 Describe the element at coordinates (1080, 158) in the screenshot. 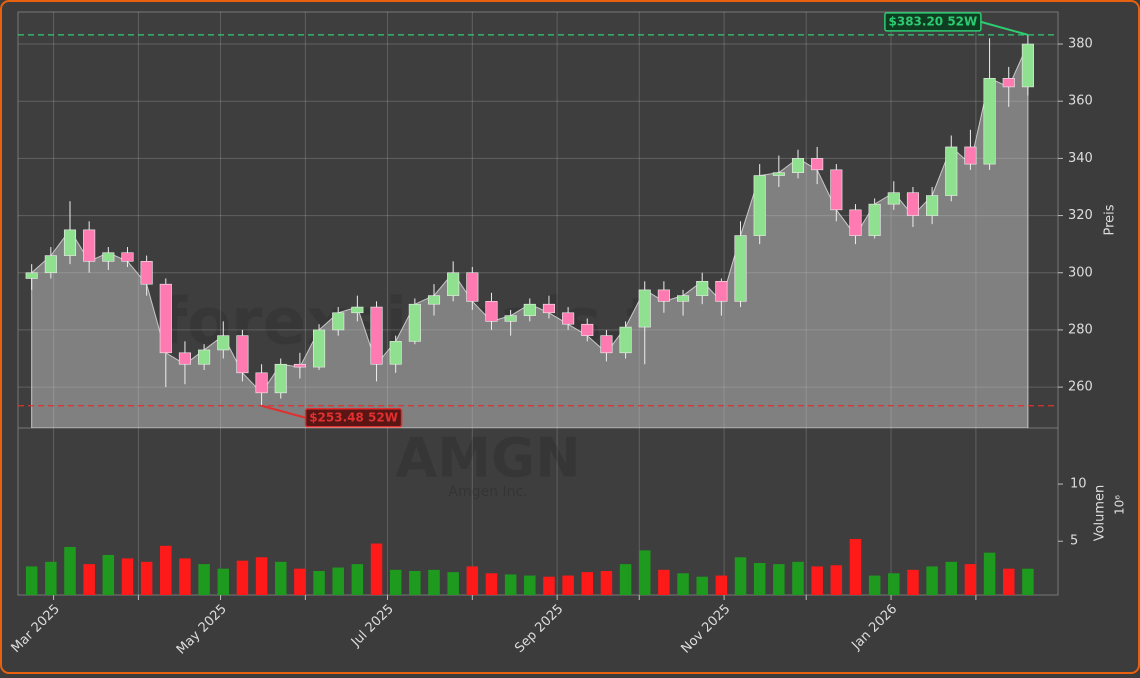

I see `y-tick-label: 340` at that location.